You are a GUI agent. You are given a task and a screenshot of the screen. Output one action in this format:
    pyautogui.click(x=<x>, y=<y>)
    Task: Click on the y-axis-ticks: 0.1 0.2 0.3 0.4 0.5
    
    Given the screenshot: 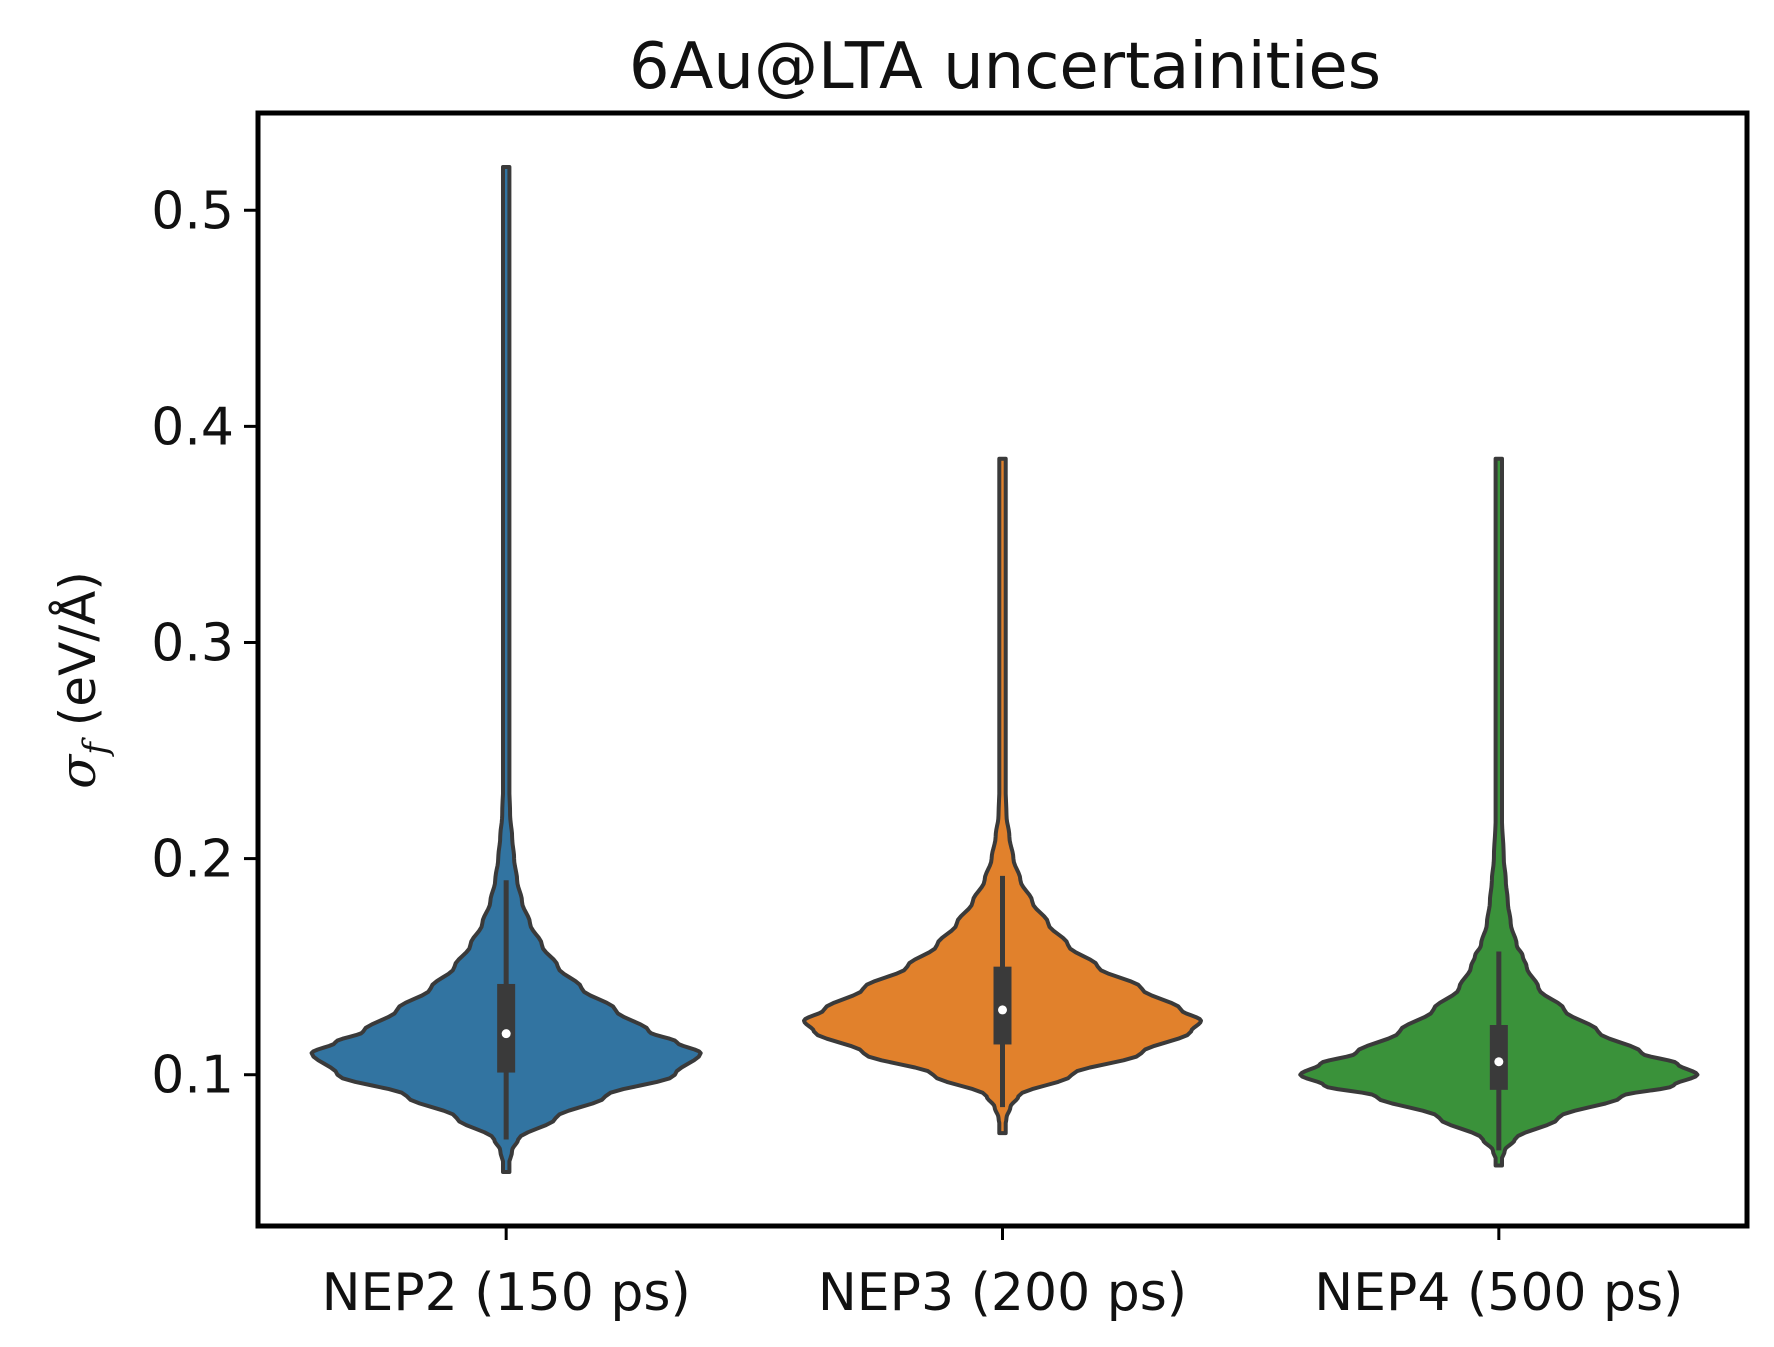 What is the action you would take?
    pyautogui.click(x=204, y=643)
    